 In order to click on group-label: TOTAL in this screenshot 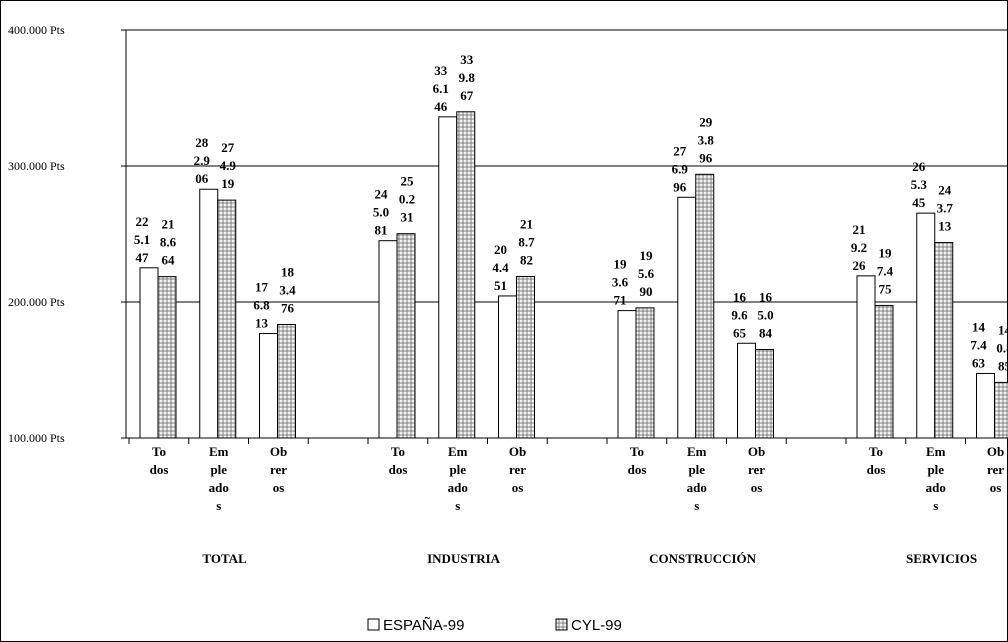, I will do `click(224, 558)`.